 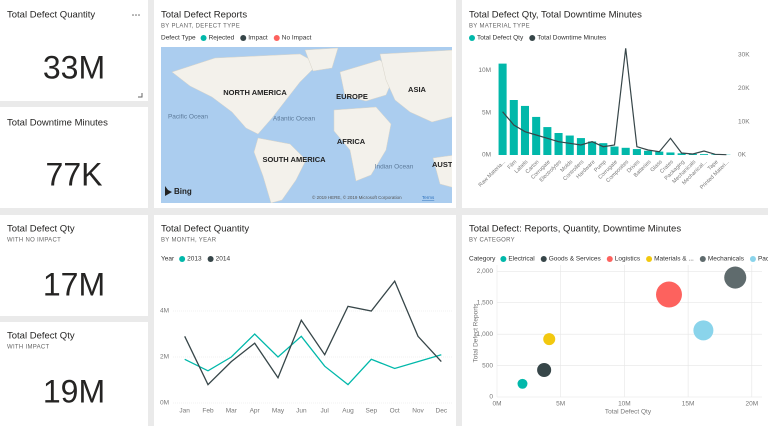 I want to click on x-tick-label: Mar, so click(x=232, y=411).